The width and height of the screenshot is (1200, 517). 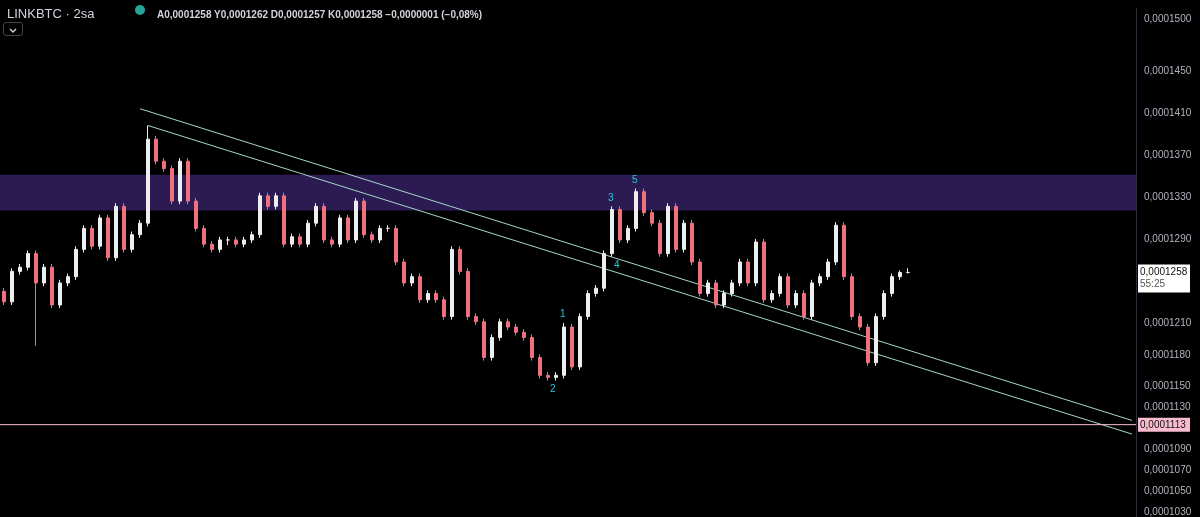 What do you see at coordinates (1163, 425) in the screenshot?
I see `ref-line-label: 0,0001113` at bounding box center [1163, 425].